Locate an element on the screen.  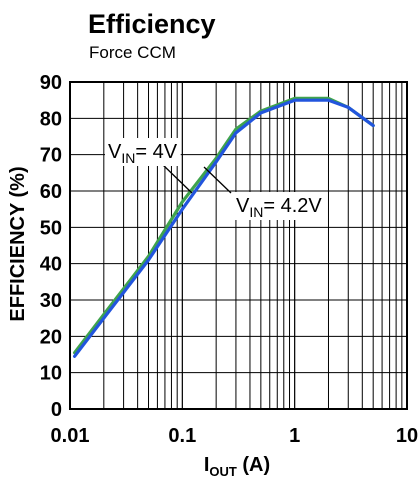
x-axis-label-subscript: OUT is located at coordinates (223, 471).